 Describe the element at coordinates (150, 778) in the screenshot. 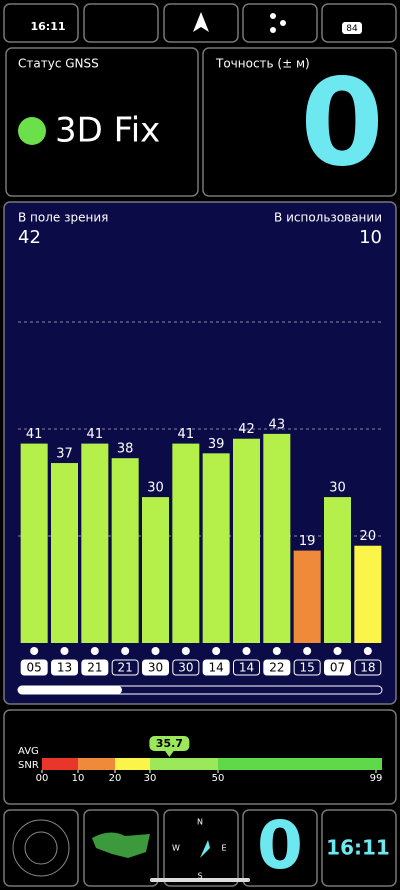

I see `snr-tick-label: 30` at that location.